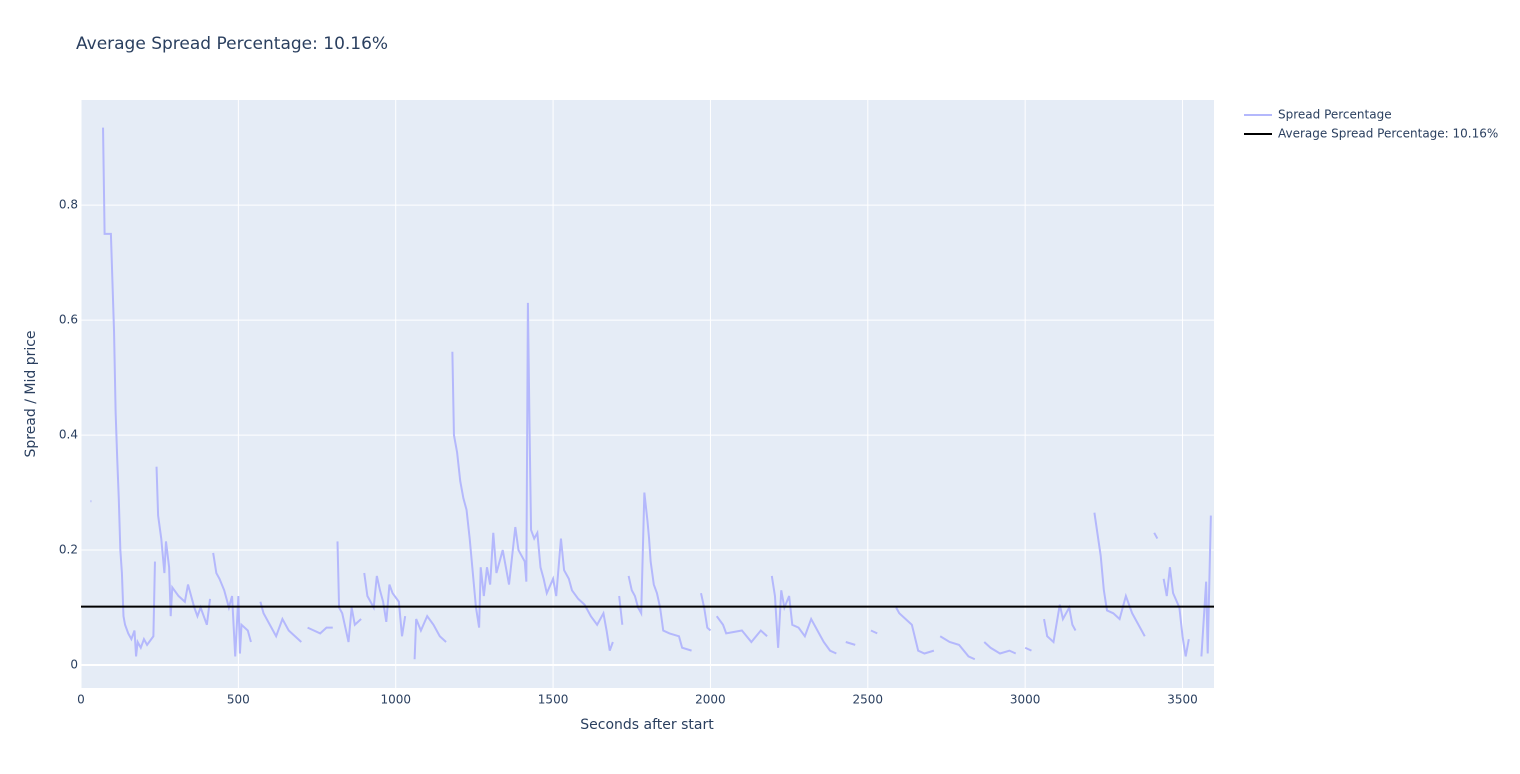  What do you see at coordinates (1182, 700) in the screenshot?
I see `x-tick-label: 3500` at bounding box center [1182, 700].